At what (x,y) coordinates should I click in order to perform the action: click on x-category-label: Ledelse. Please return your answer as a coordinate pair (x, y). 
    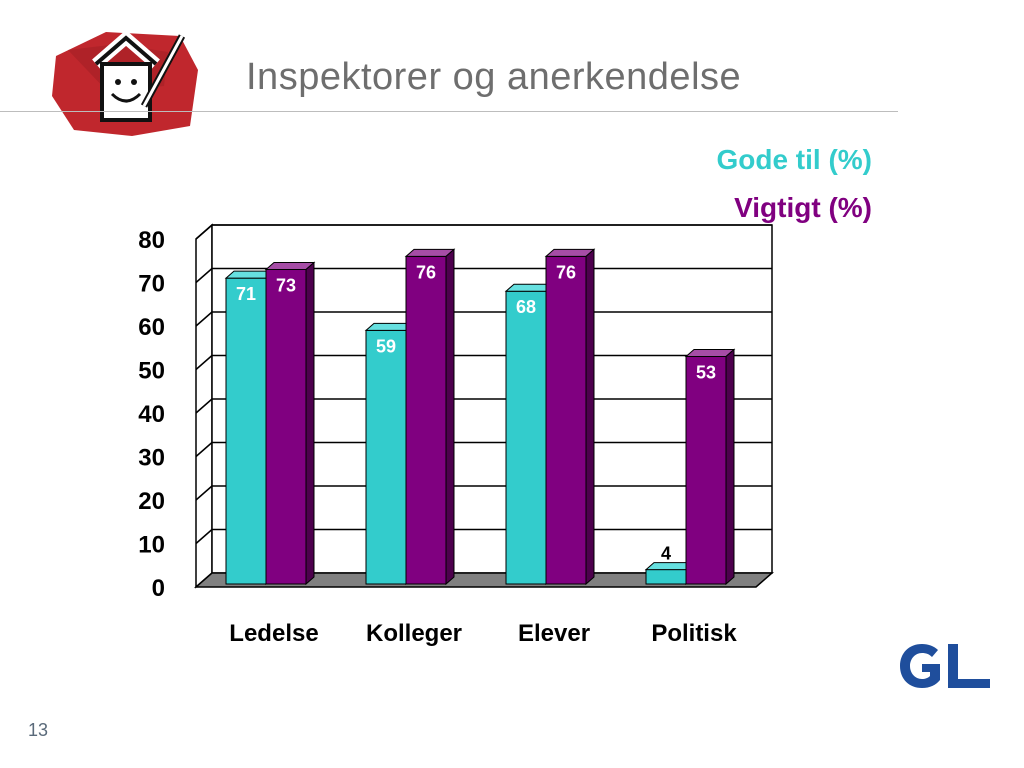
    Looking at the image, I should click on (273, 633).